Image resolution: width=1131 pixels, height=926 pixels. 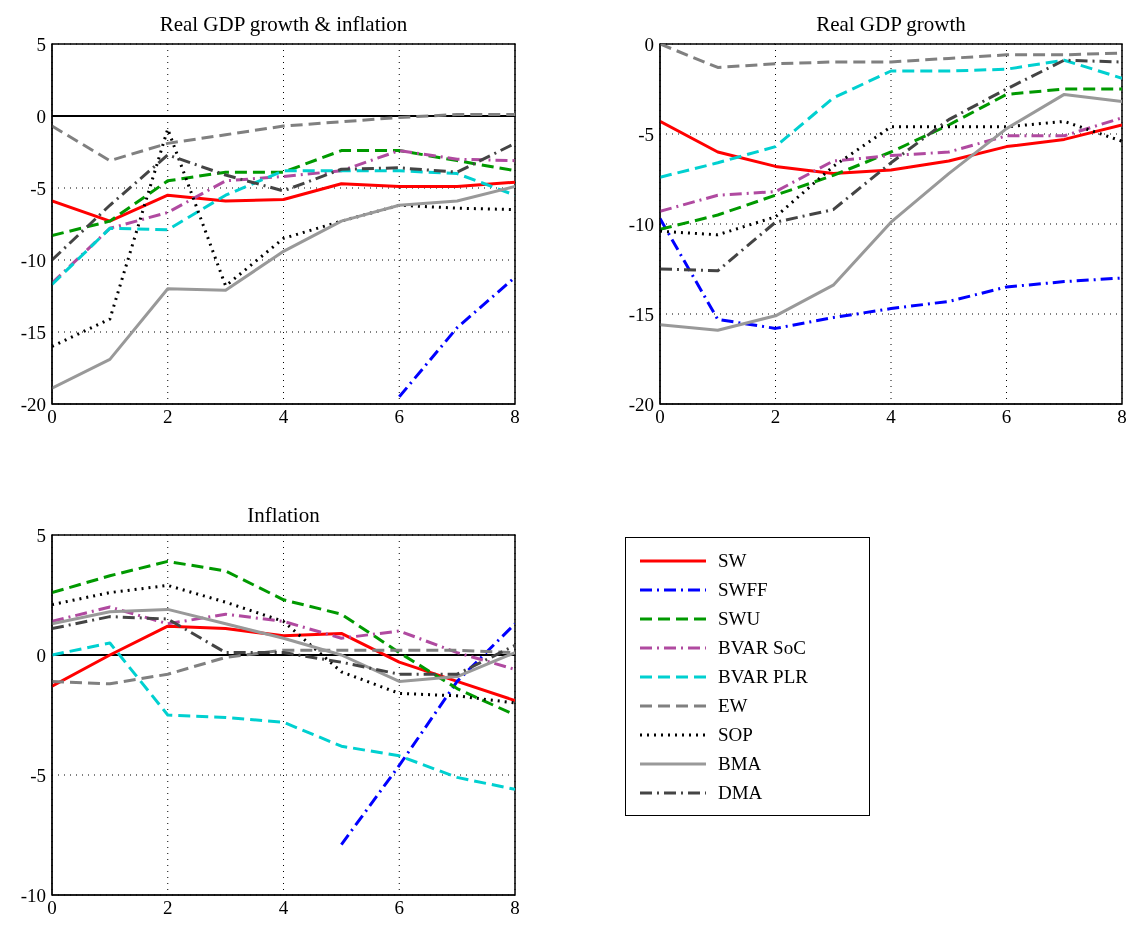 I want to click on legend-label: SW, so click(x=732, y=560).